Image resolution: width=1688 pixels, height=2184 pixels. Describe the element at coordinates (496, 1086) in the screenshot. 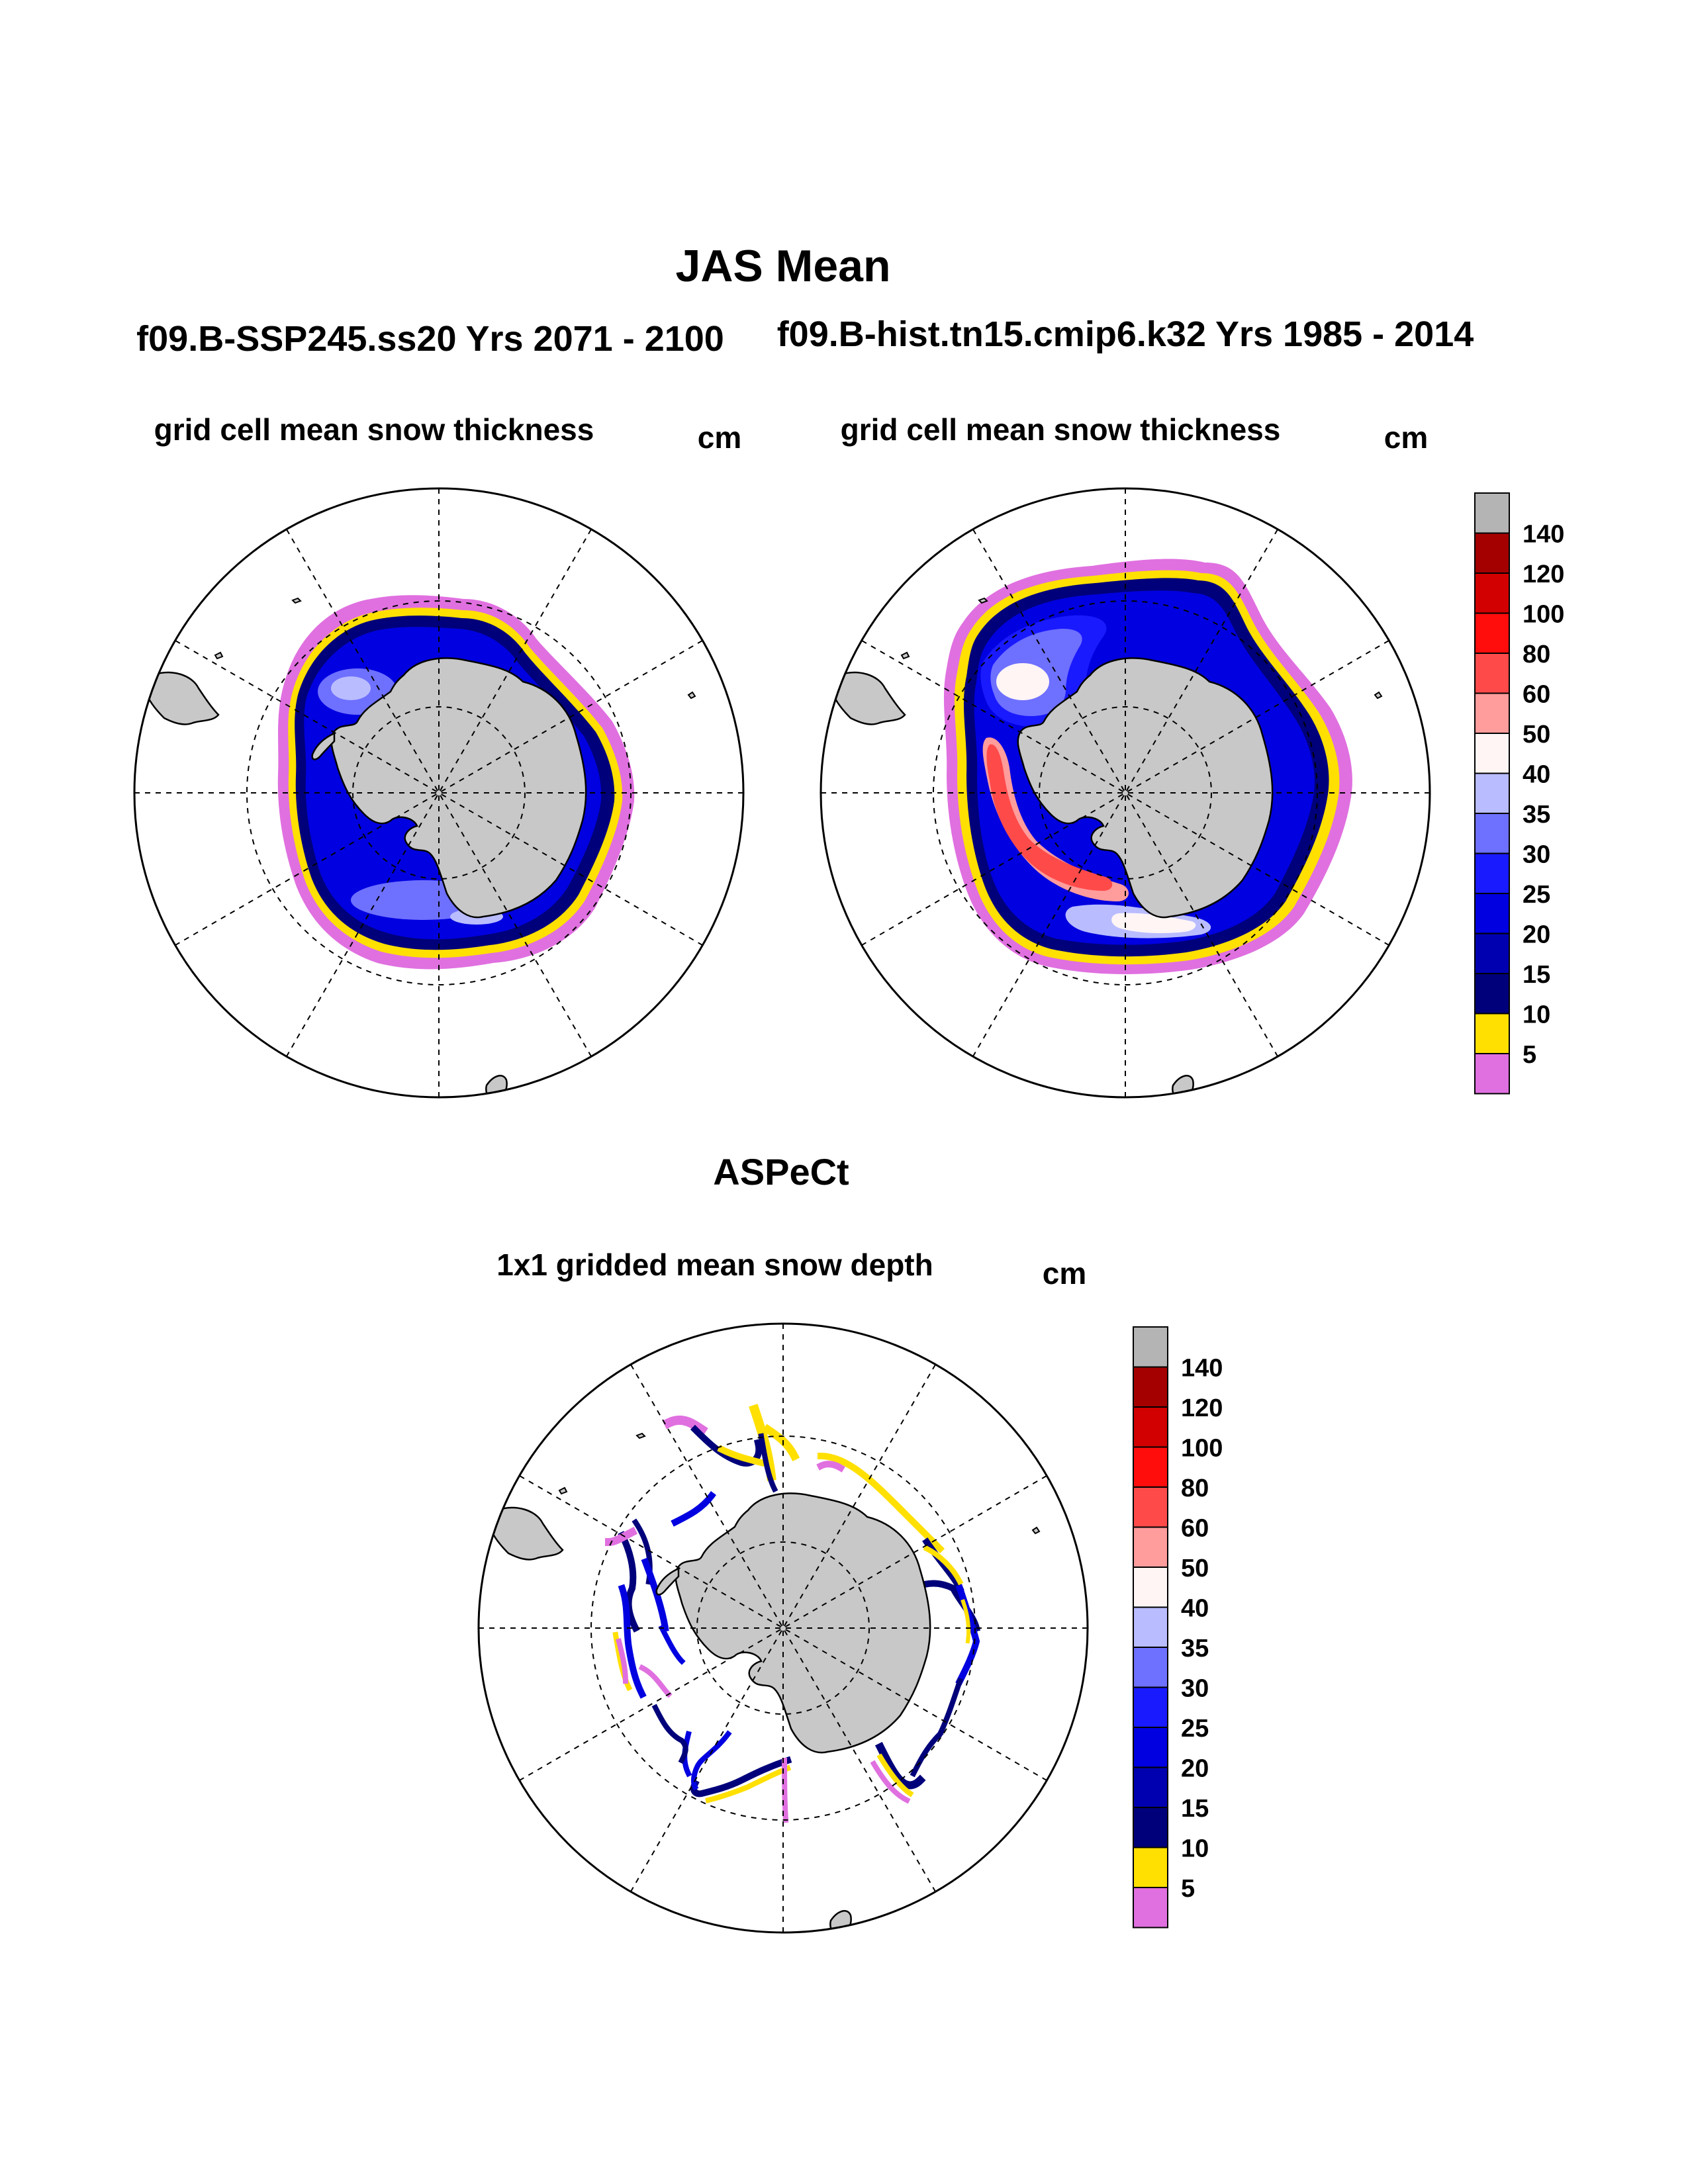

I see `new-zealand` at that location.